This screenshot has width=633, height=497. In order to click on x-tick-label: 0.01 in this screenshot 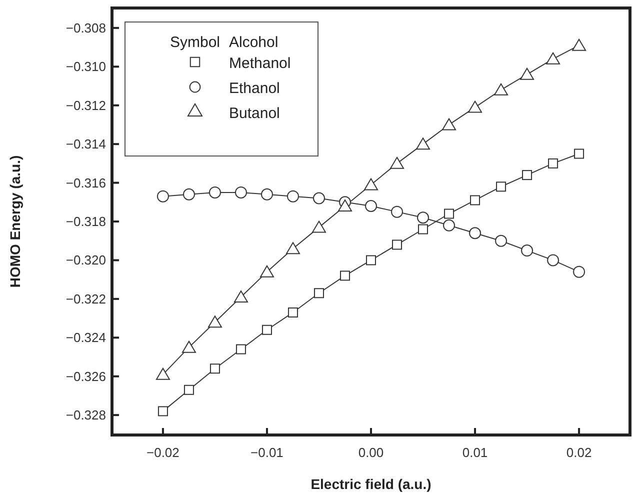, I will do `click(475, 452)`.